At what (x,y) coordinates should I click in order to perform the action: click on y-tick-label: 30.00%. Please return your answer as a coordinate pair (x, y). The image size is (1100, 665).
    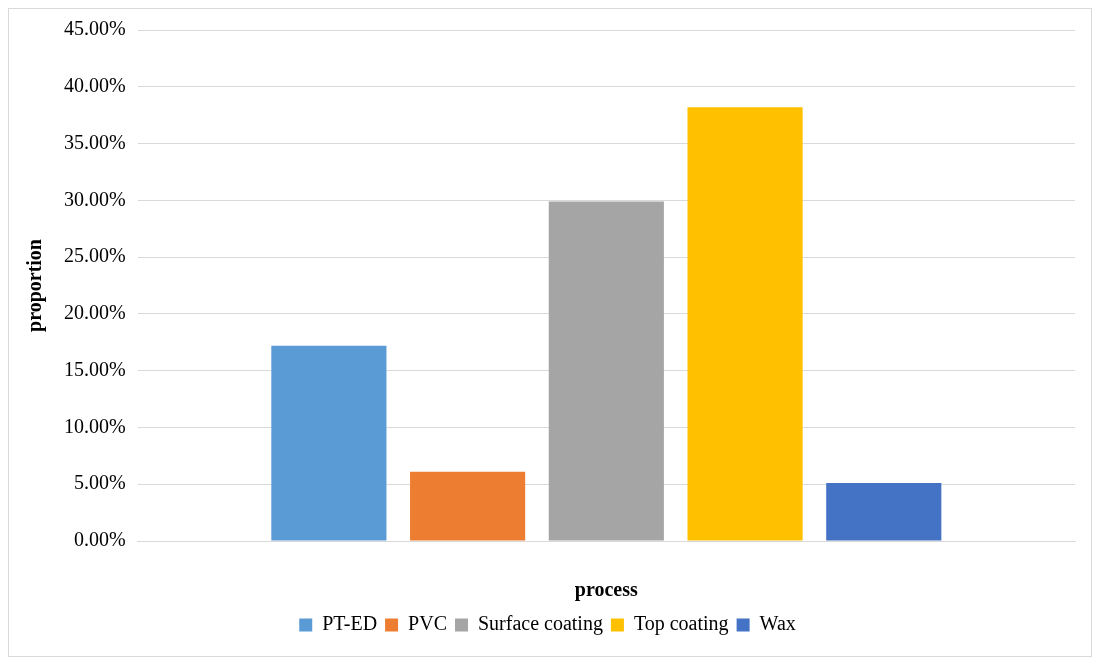
    Looking at the image, I should click on (94, 198).